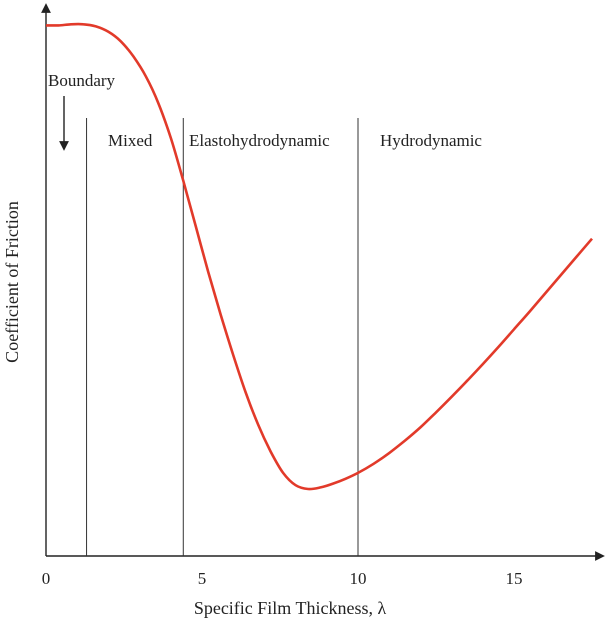 This screenshot has width=606, height=620. I want to click on x-tick-label: 0, so click(46, 578).